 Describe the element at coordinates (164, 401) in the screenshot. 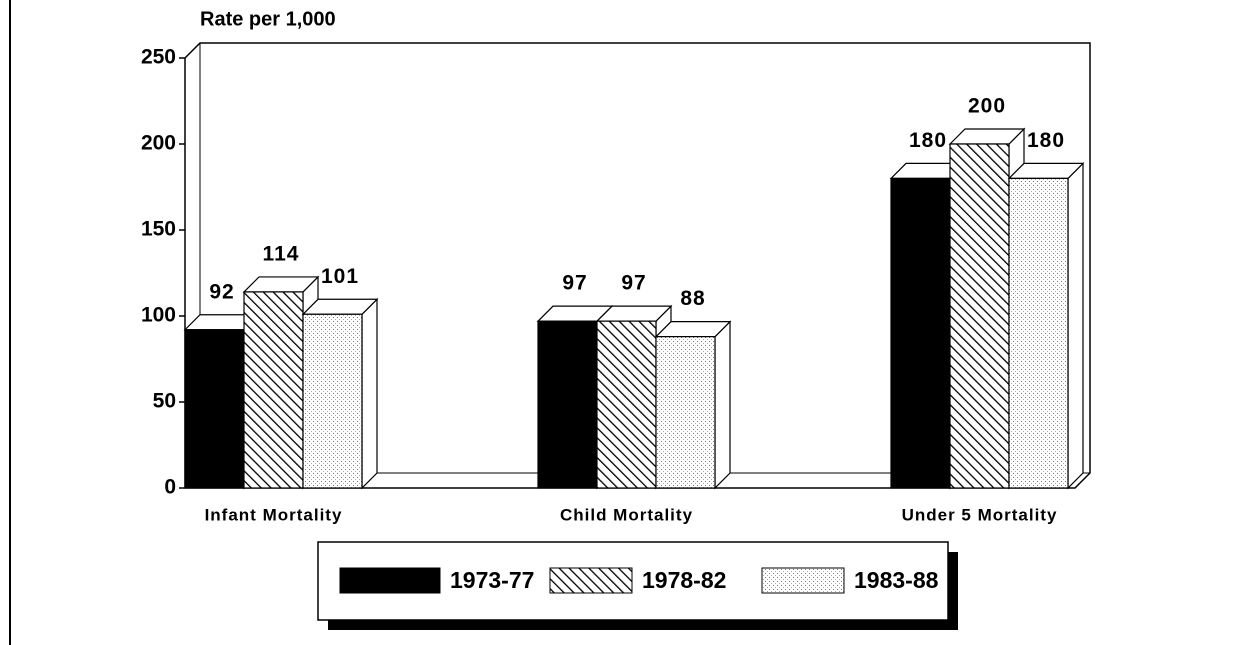

I see `y-tick-label: 50` at that location.